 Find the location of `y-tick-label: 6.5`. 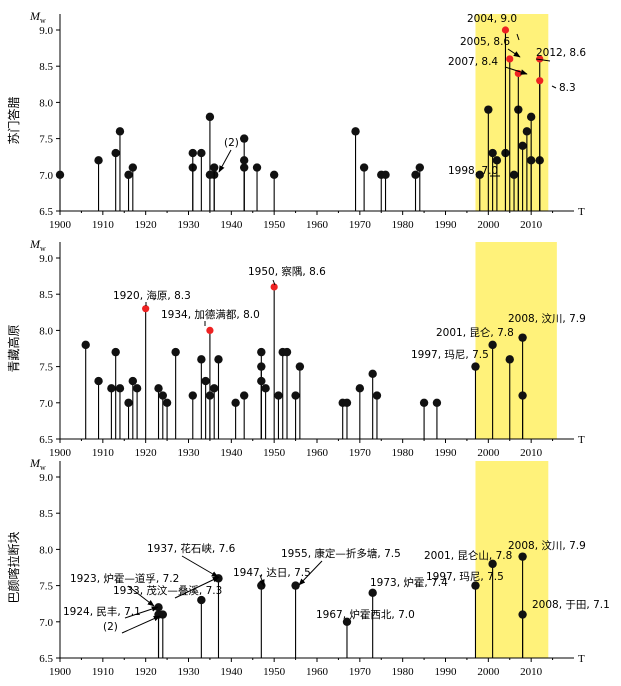

y-tick-label: 6.5 is located at coordinates (46, 440).